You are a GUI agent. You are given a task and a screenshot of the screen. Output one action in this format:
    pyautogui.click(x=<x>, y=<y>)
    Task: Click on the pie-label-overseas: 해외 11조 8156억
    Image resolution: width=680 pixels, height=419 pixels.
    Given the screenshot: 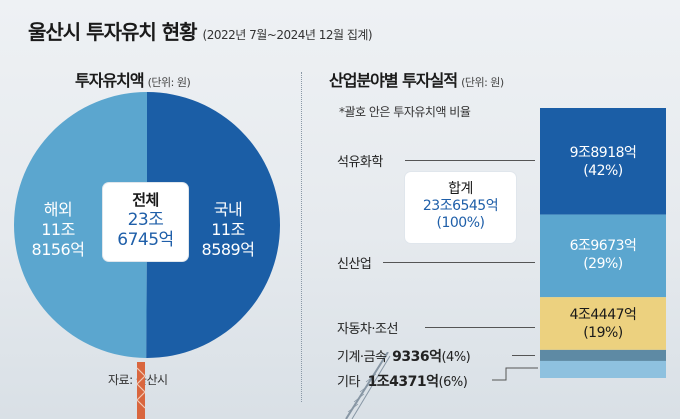 What is the action you would take?
    pyautogui.click(x=58, y=230)
    